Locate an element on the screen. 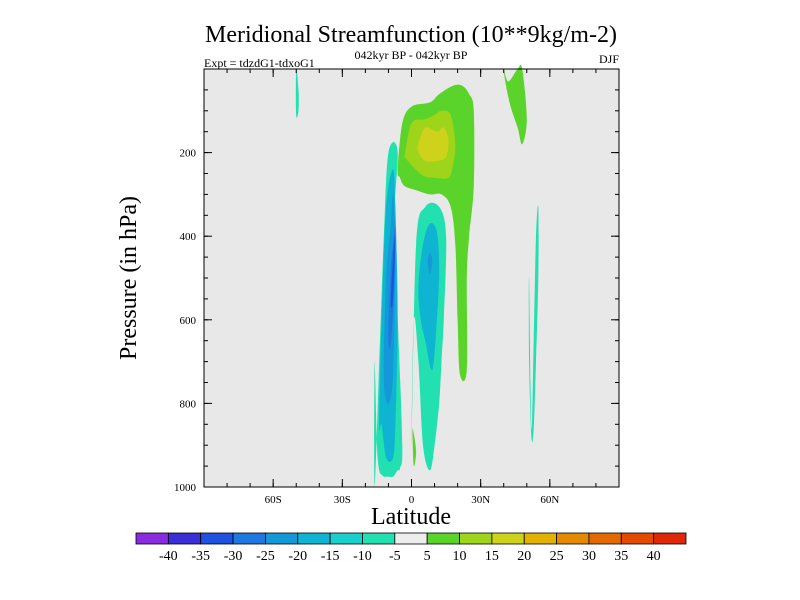 The width and height of the screenshot is (800, 600). sh-polar-sliver is located at coordinates (297, 93).